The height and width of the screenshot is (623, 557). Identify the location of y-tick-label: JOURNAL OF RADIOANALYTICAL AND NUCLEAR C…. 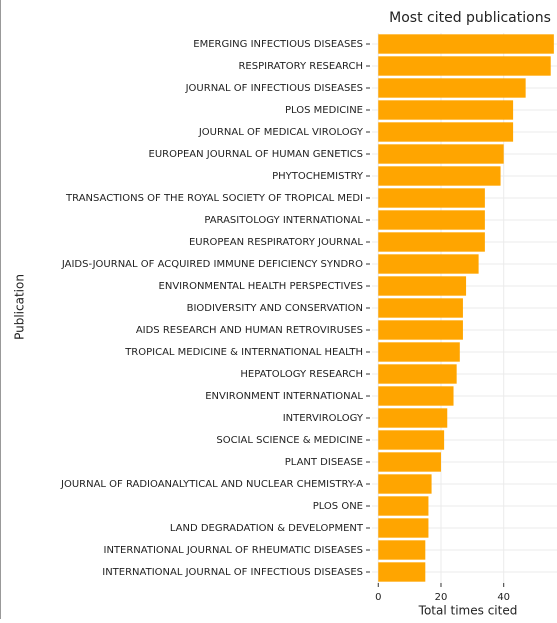
(211, 484).